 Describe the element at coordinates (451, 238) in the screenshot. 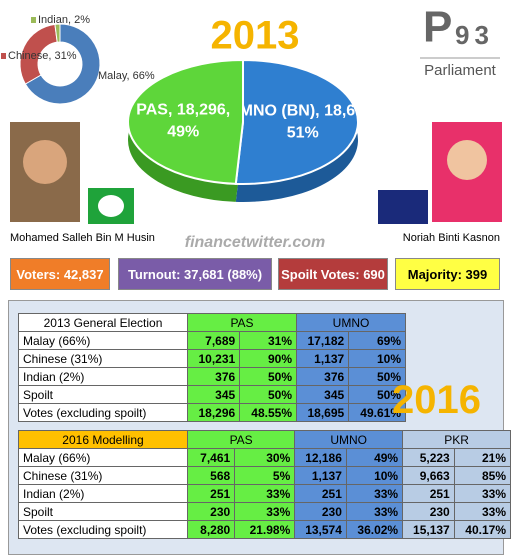

I see `candidate-name: Noriah Binti Kasnon` at that location.